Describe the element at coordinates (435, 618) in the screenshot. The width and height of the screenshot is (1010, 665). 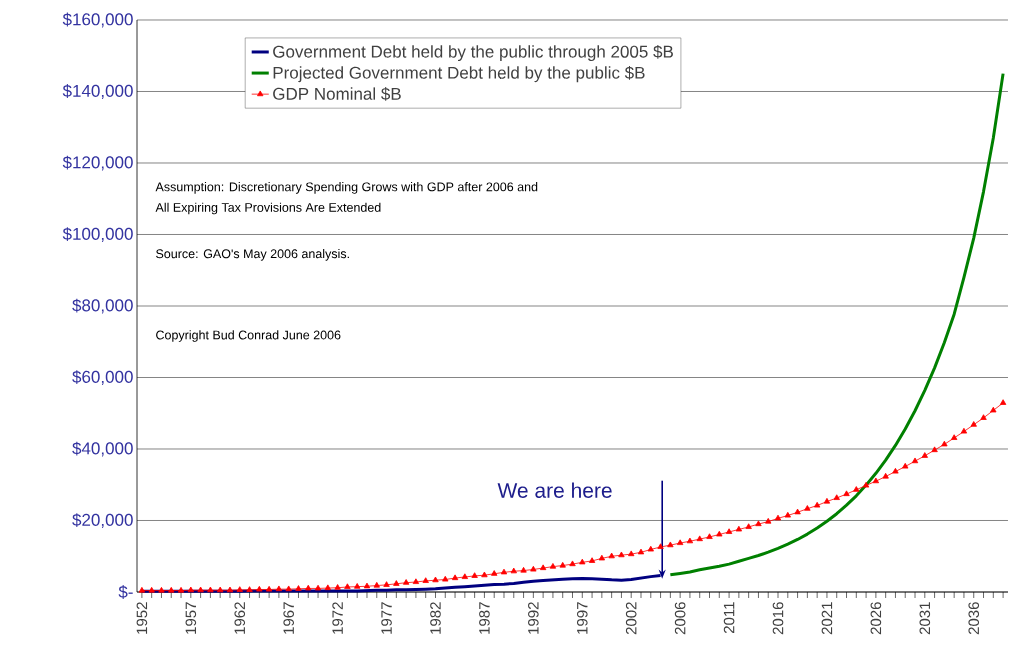
I see `x-tick-label: 1982` at that location.